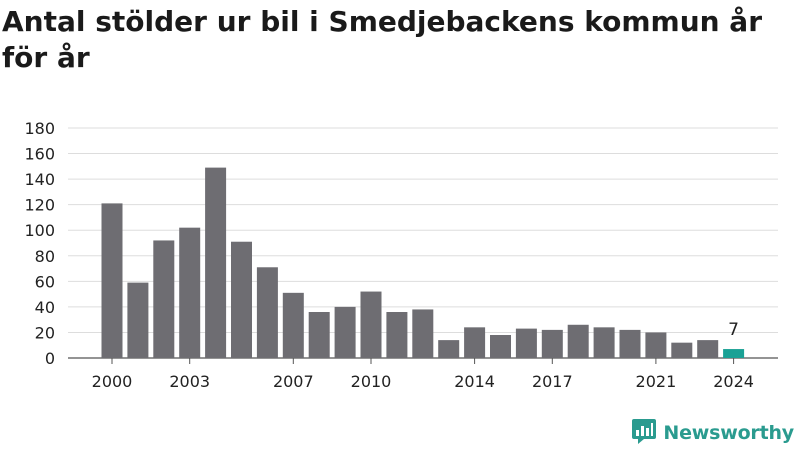 This screenshot has width=800, height=450. What do you see at coordinates (45, 256) in the screenshot?
I see `y-tick-label: 80` at bounding box center [45, 256].